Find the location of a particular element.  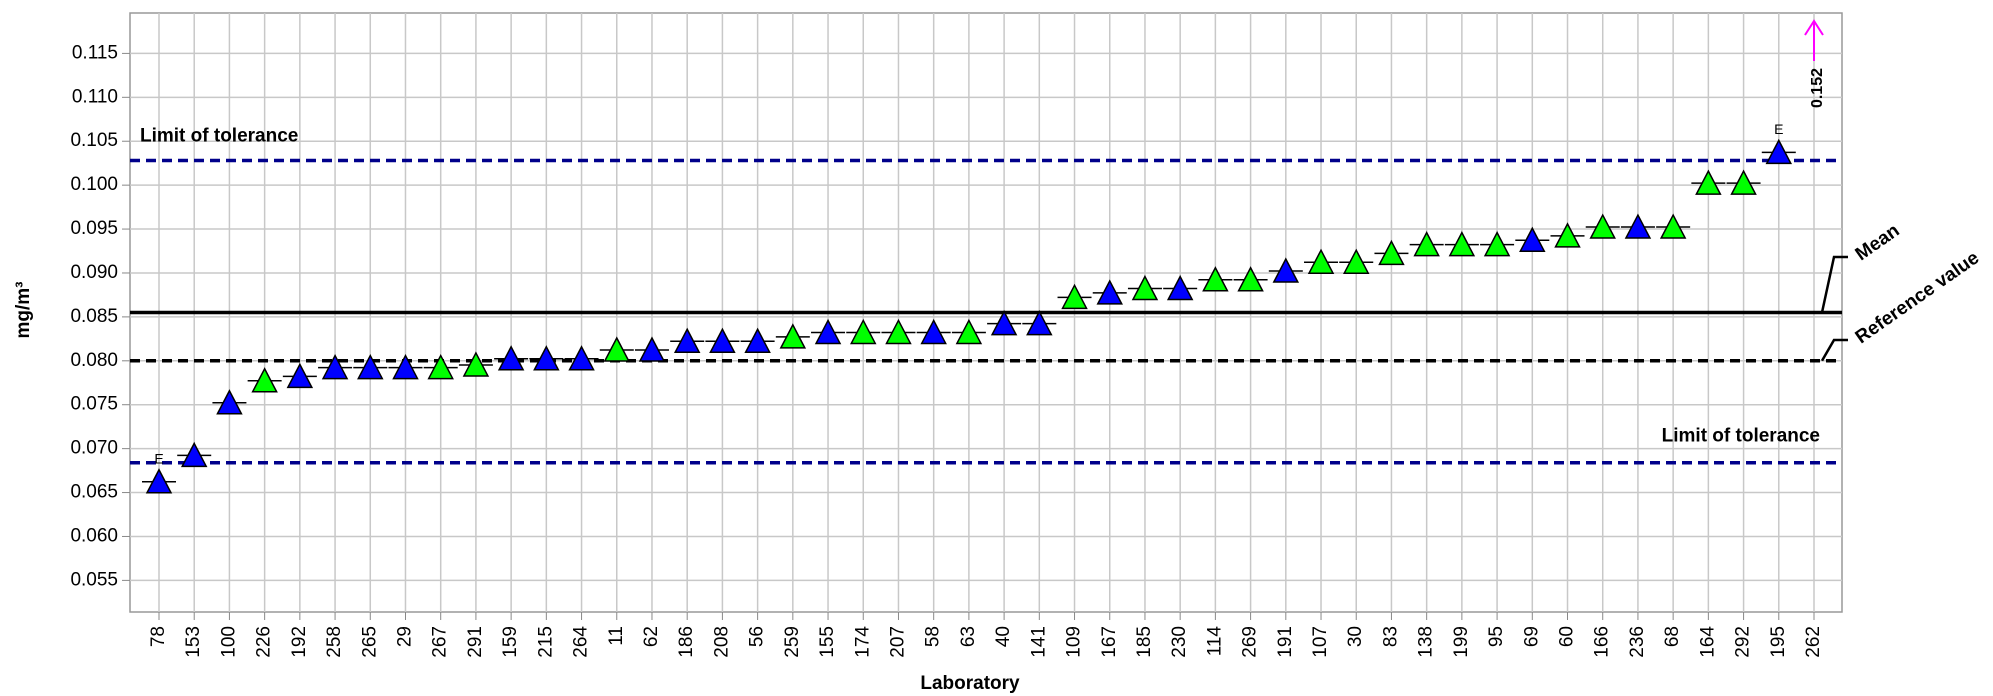

x-tick-label: 236 is located at coordinates (1637, 642).